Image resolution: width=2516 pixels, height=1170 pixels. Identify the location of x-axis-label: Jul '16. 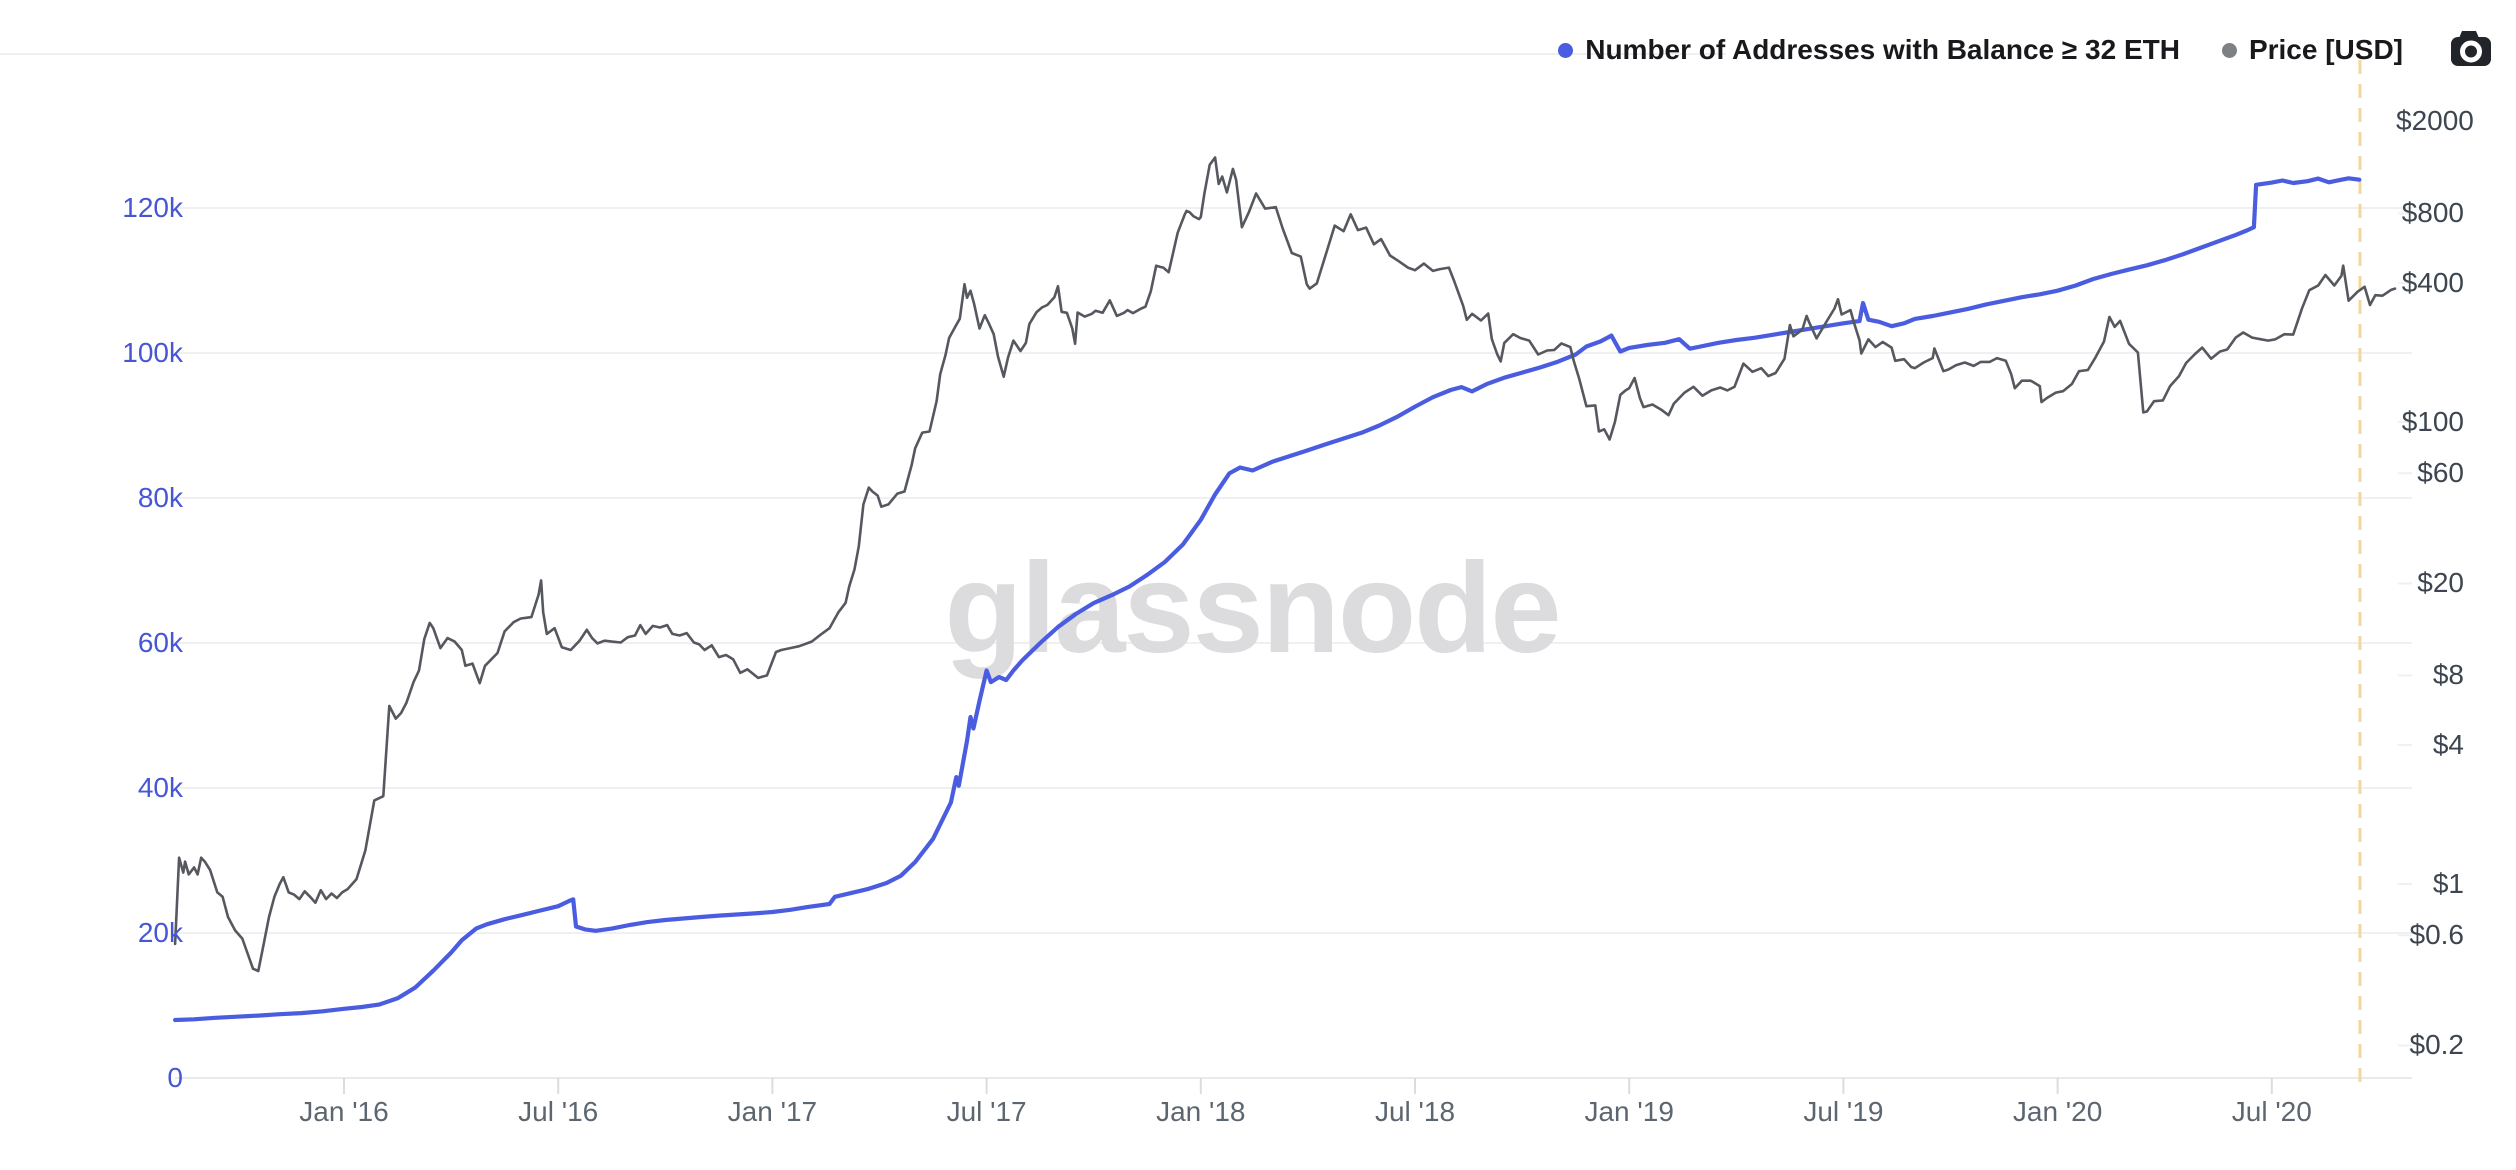
(558, 1111).